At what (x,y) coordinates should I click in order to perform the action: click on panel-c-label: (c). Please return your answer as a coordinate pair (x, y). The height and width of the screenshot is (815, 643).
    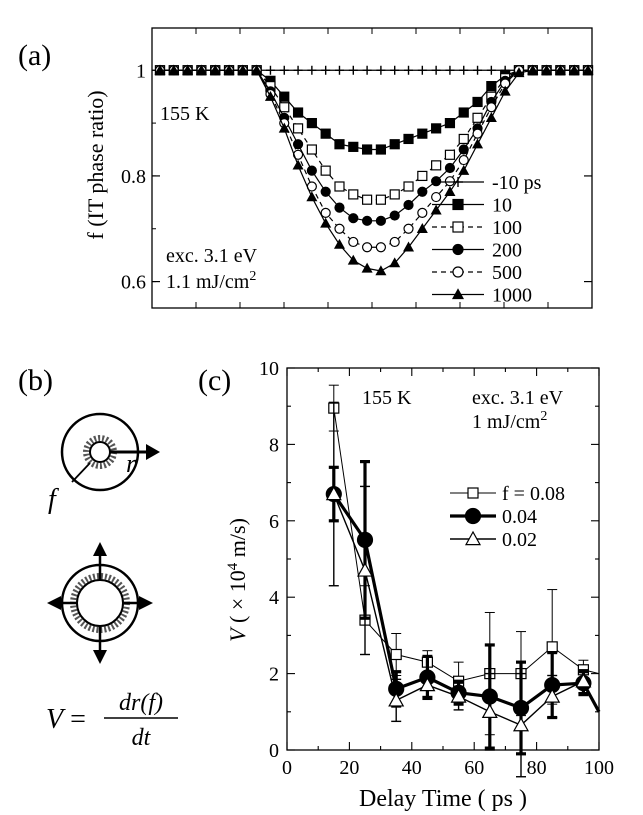
    Looking at the image, I should click on (214, 380).